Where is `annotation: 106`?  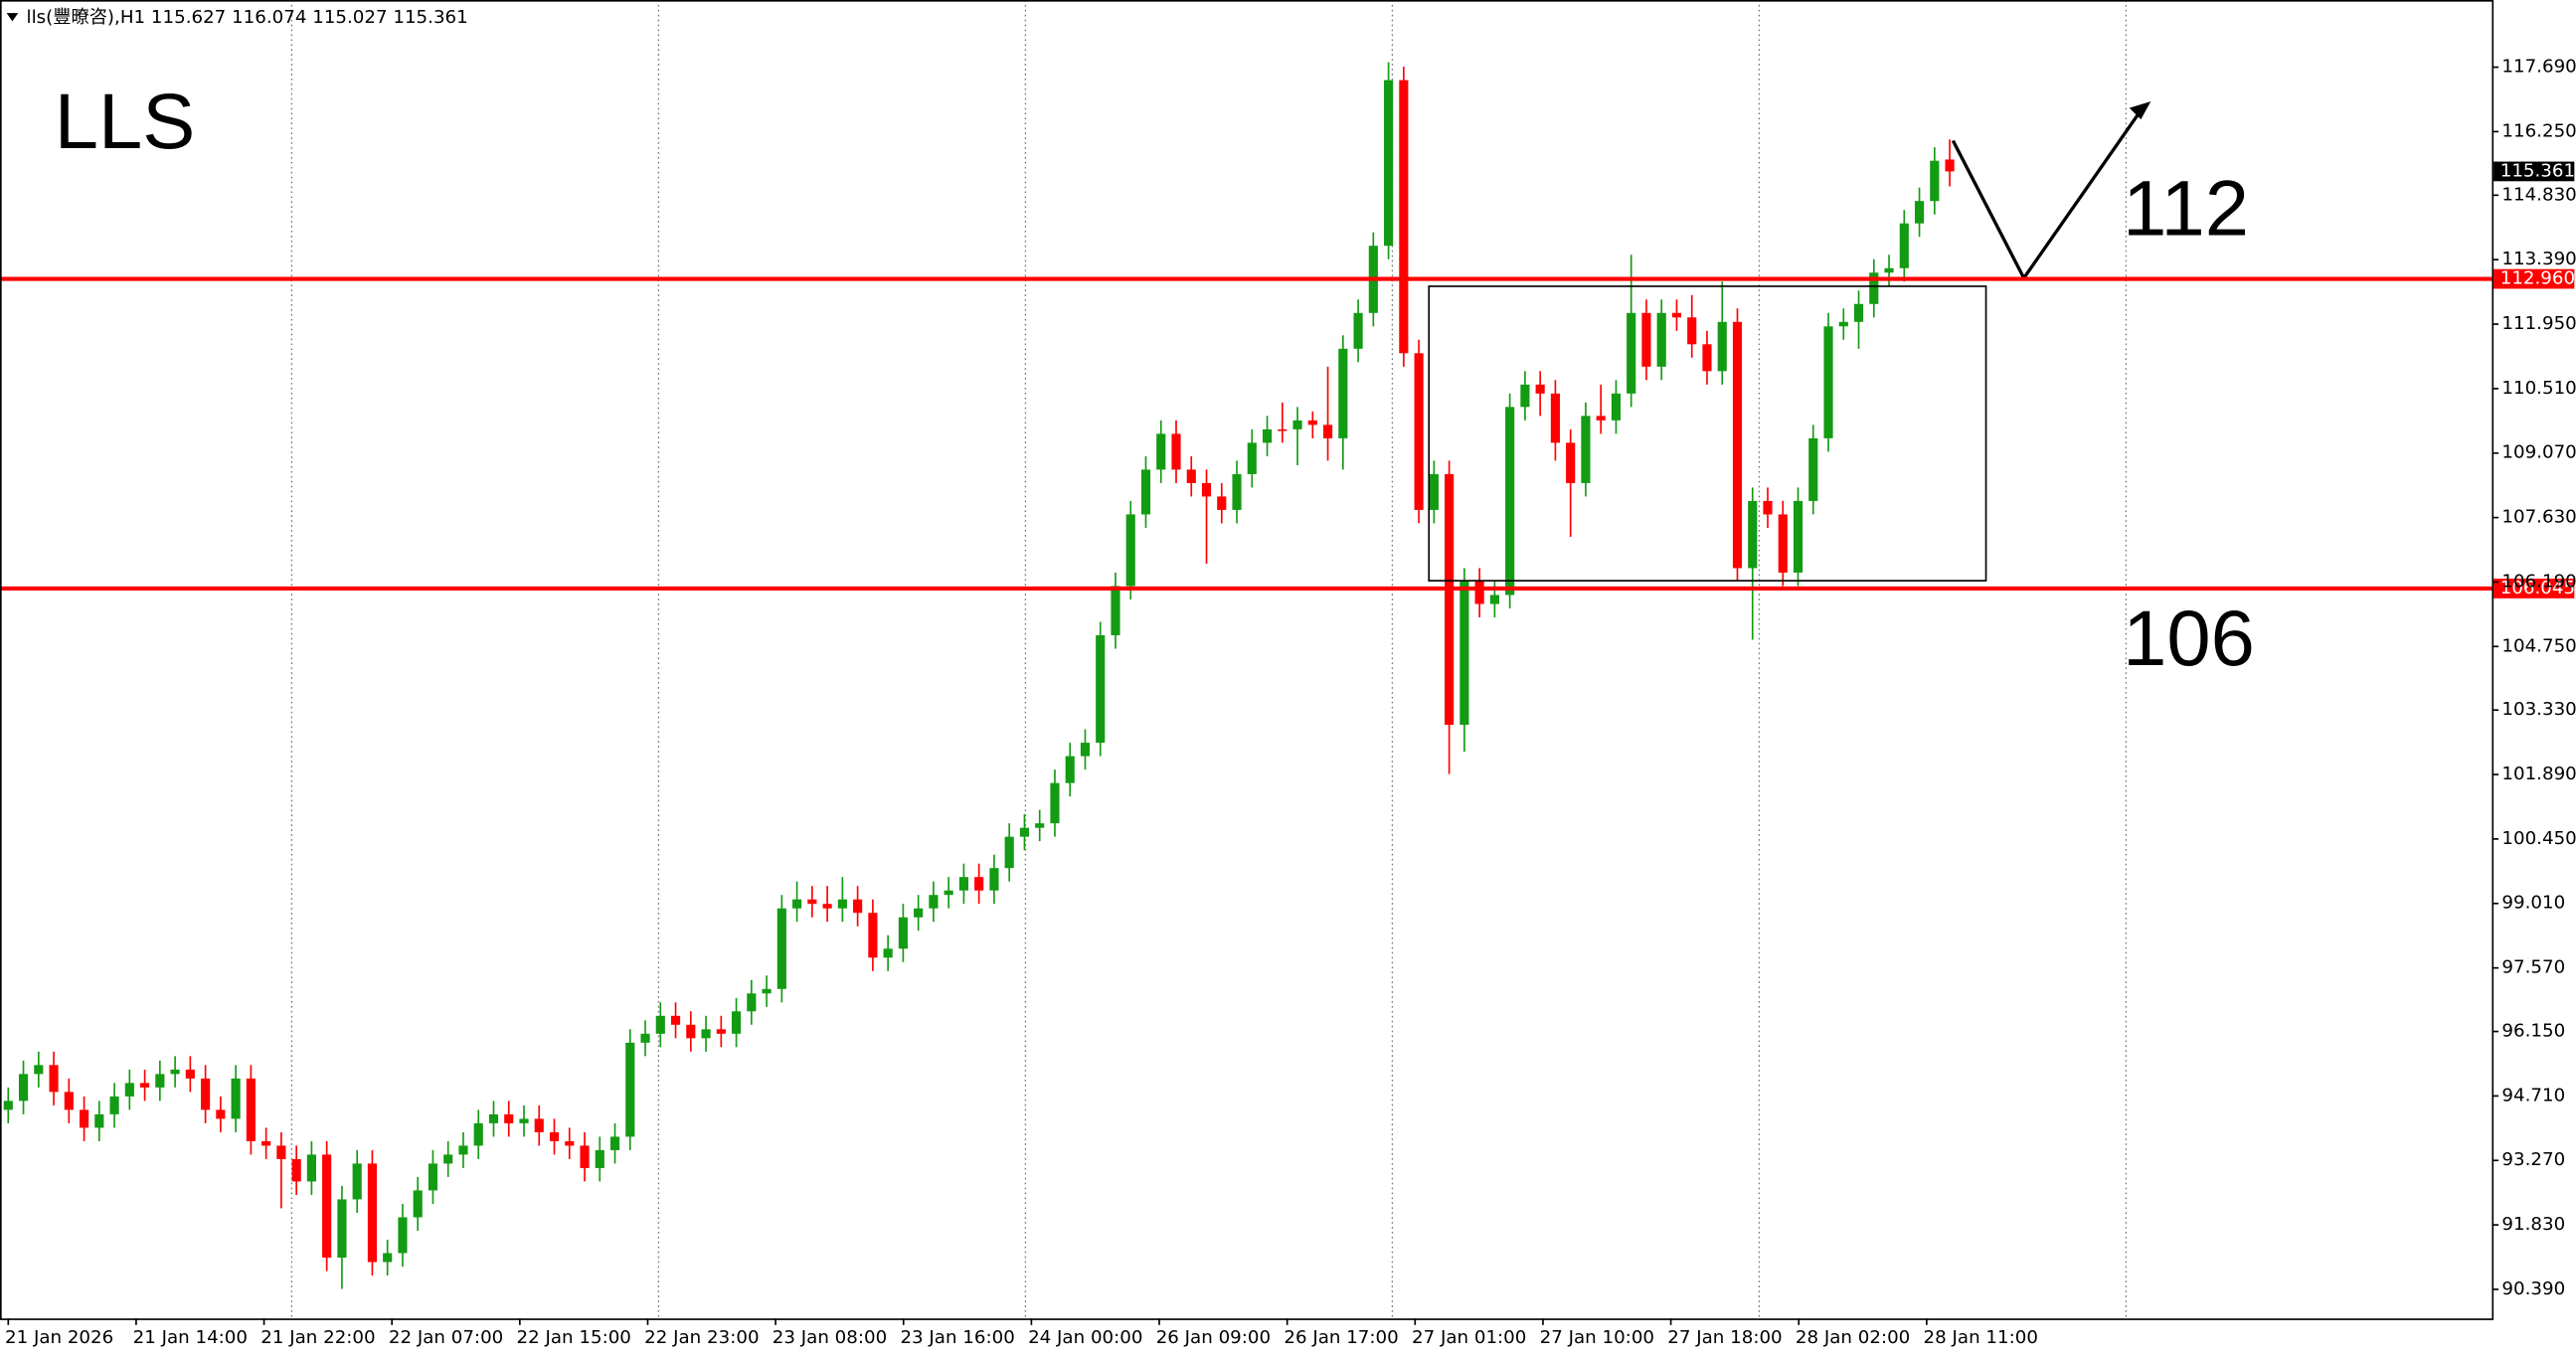 annotation: 106 is located at coordinates (2189, 638).